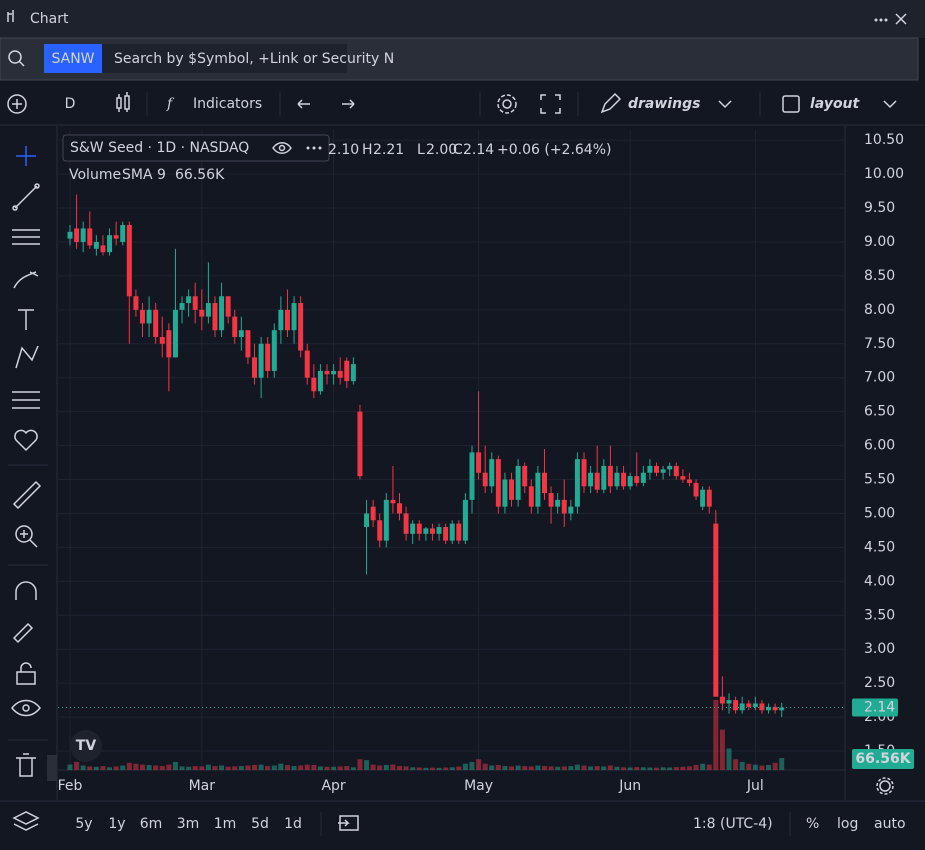 The width and height of the screenshot is (925, 850). I want to click on range-button: 1d, so click(293, 824).